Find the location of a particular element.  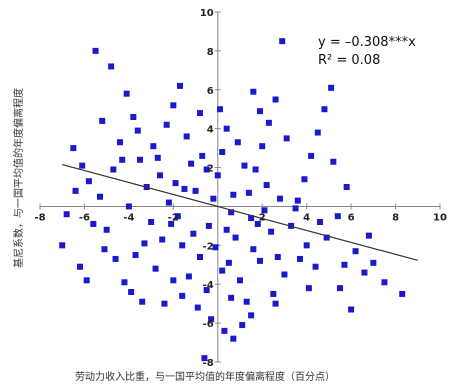

x-tick-label: -2 is located at coordinates (173, 217).